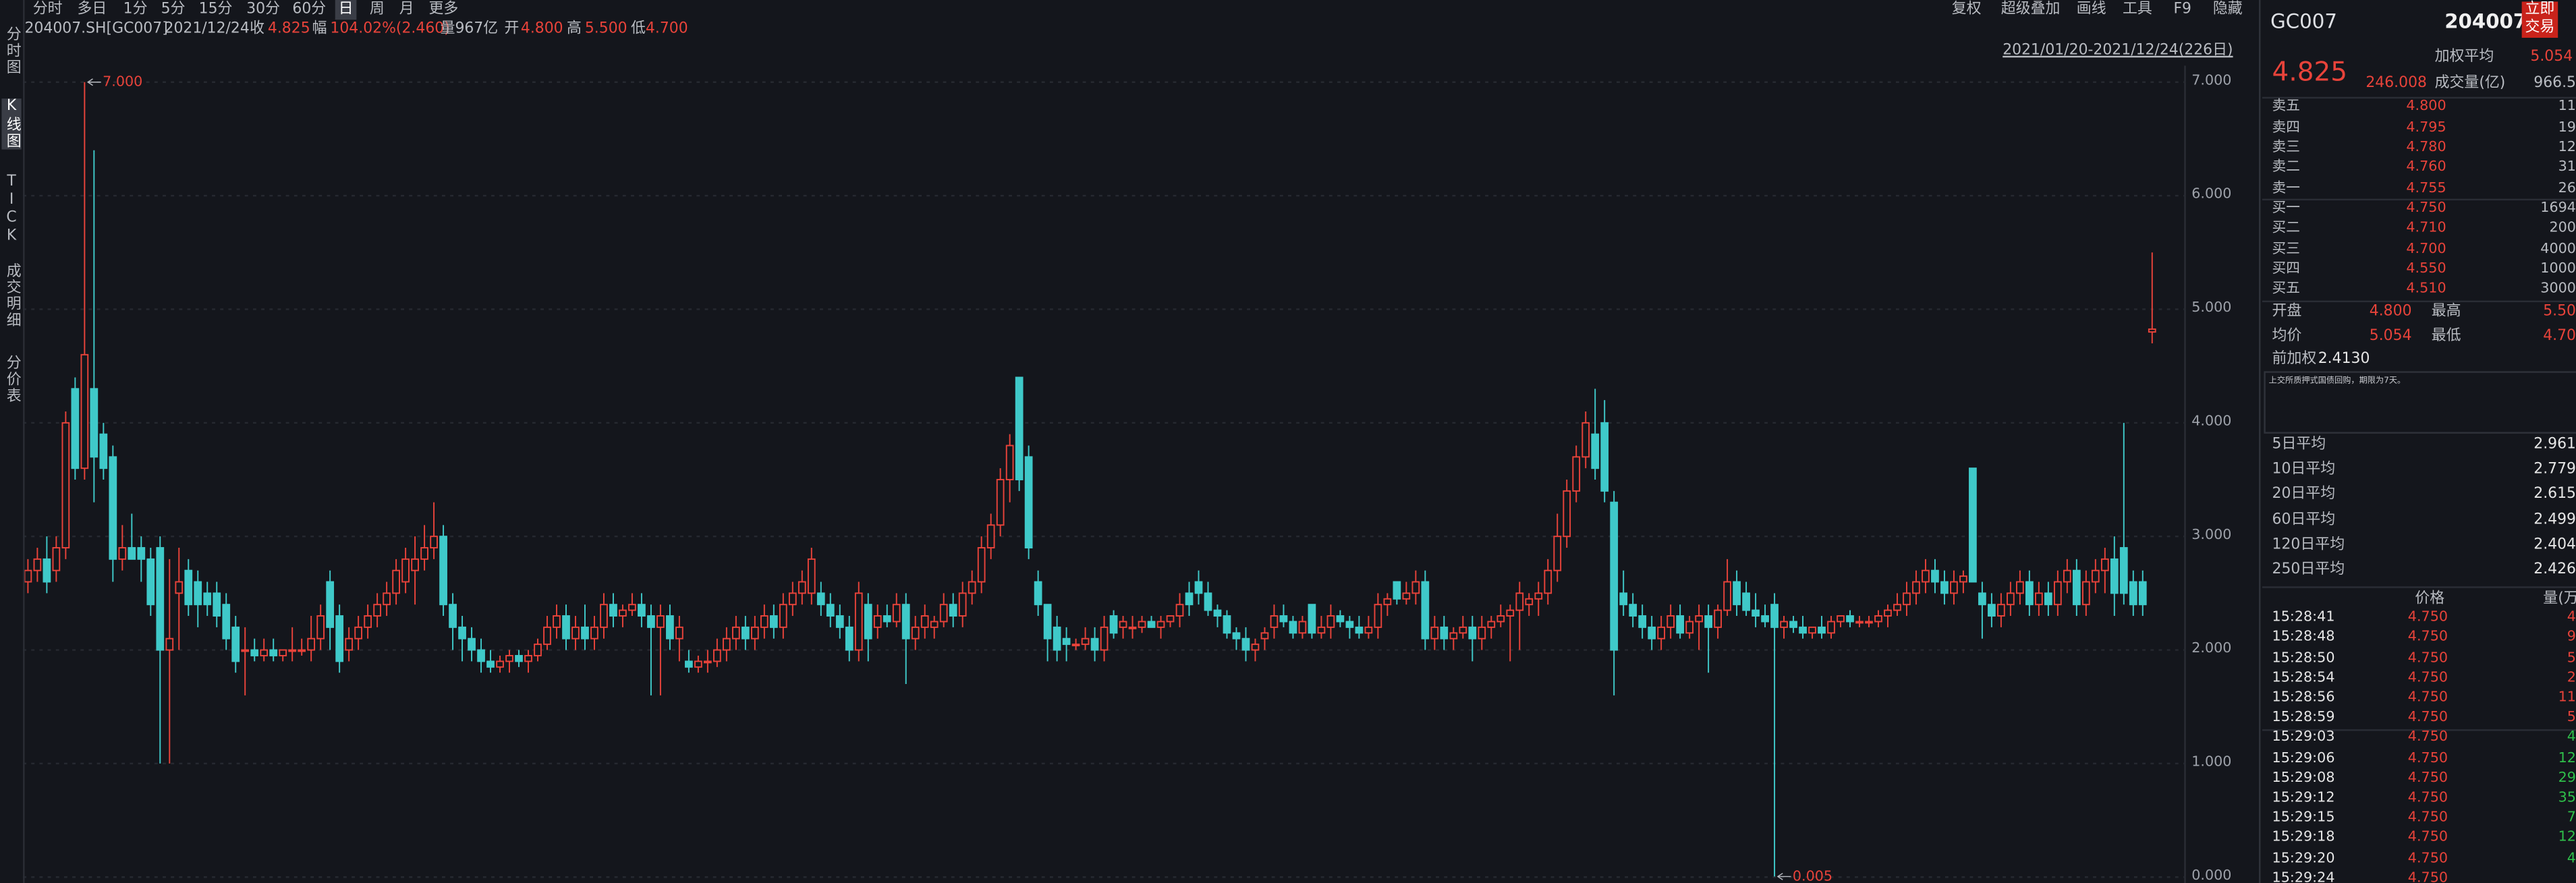  Describe the element at coordinates (346, 10) in the screenshot. I see `period-tab: 日` at that location.